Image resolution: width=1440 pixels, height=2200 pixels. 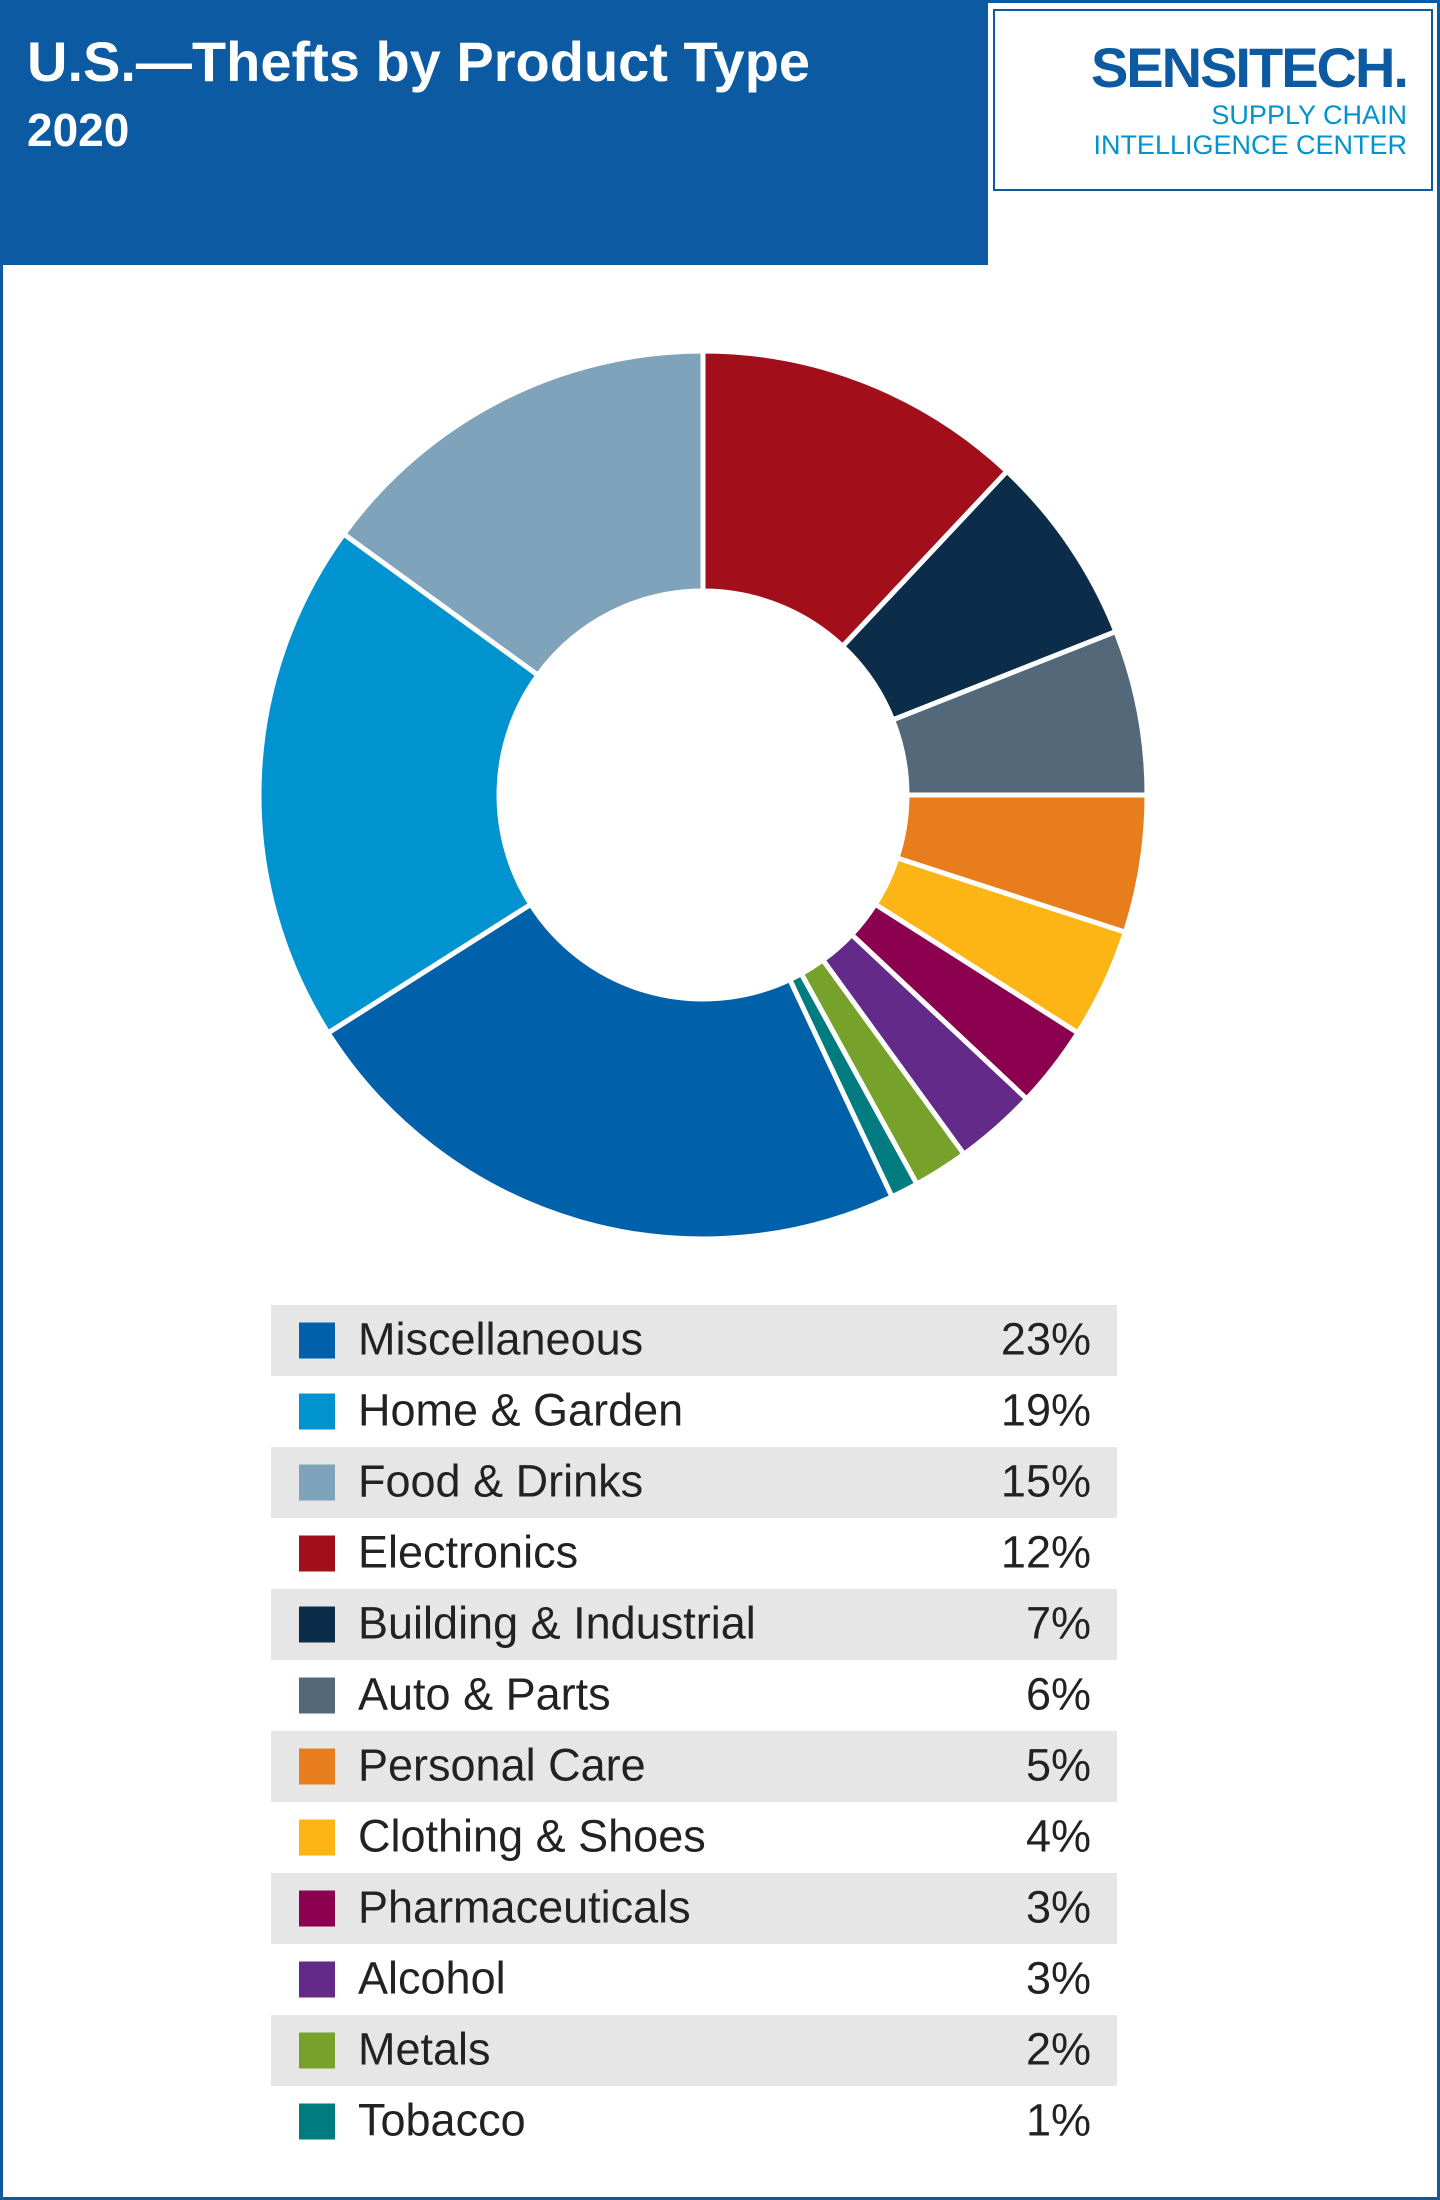 I want to click on legend-label: Miscellaneous, so click(x=500, y=1338).